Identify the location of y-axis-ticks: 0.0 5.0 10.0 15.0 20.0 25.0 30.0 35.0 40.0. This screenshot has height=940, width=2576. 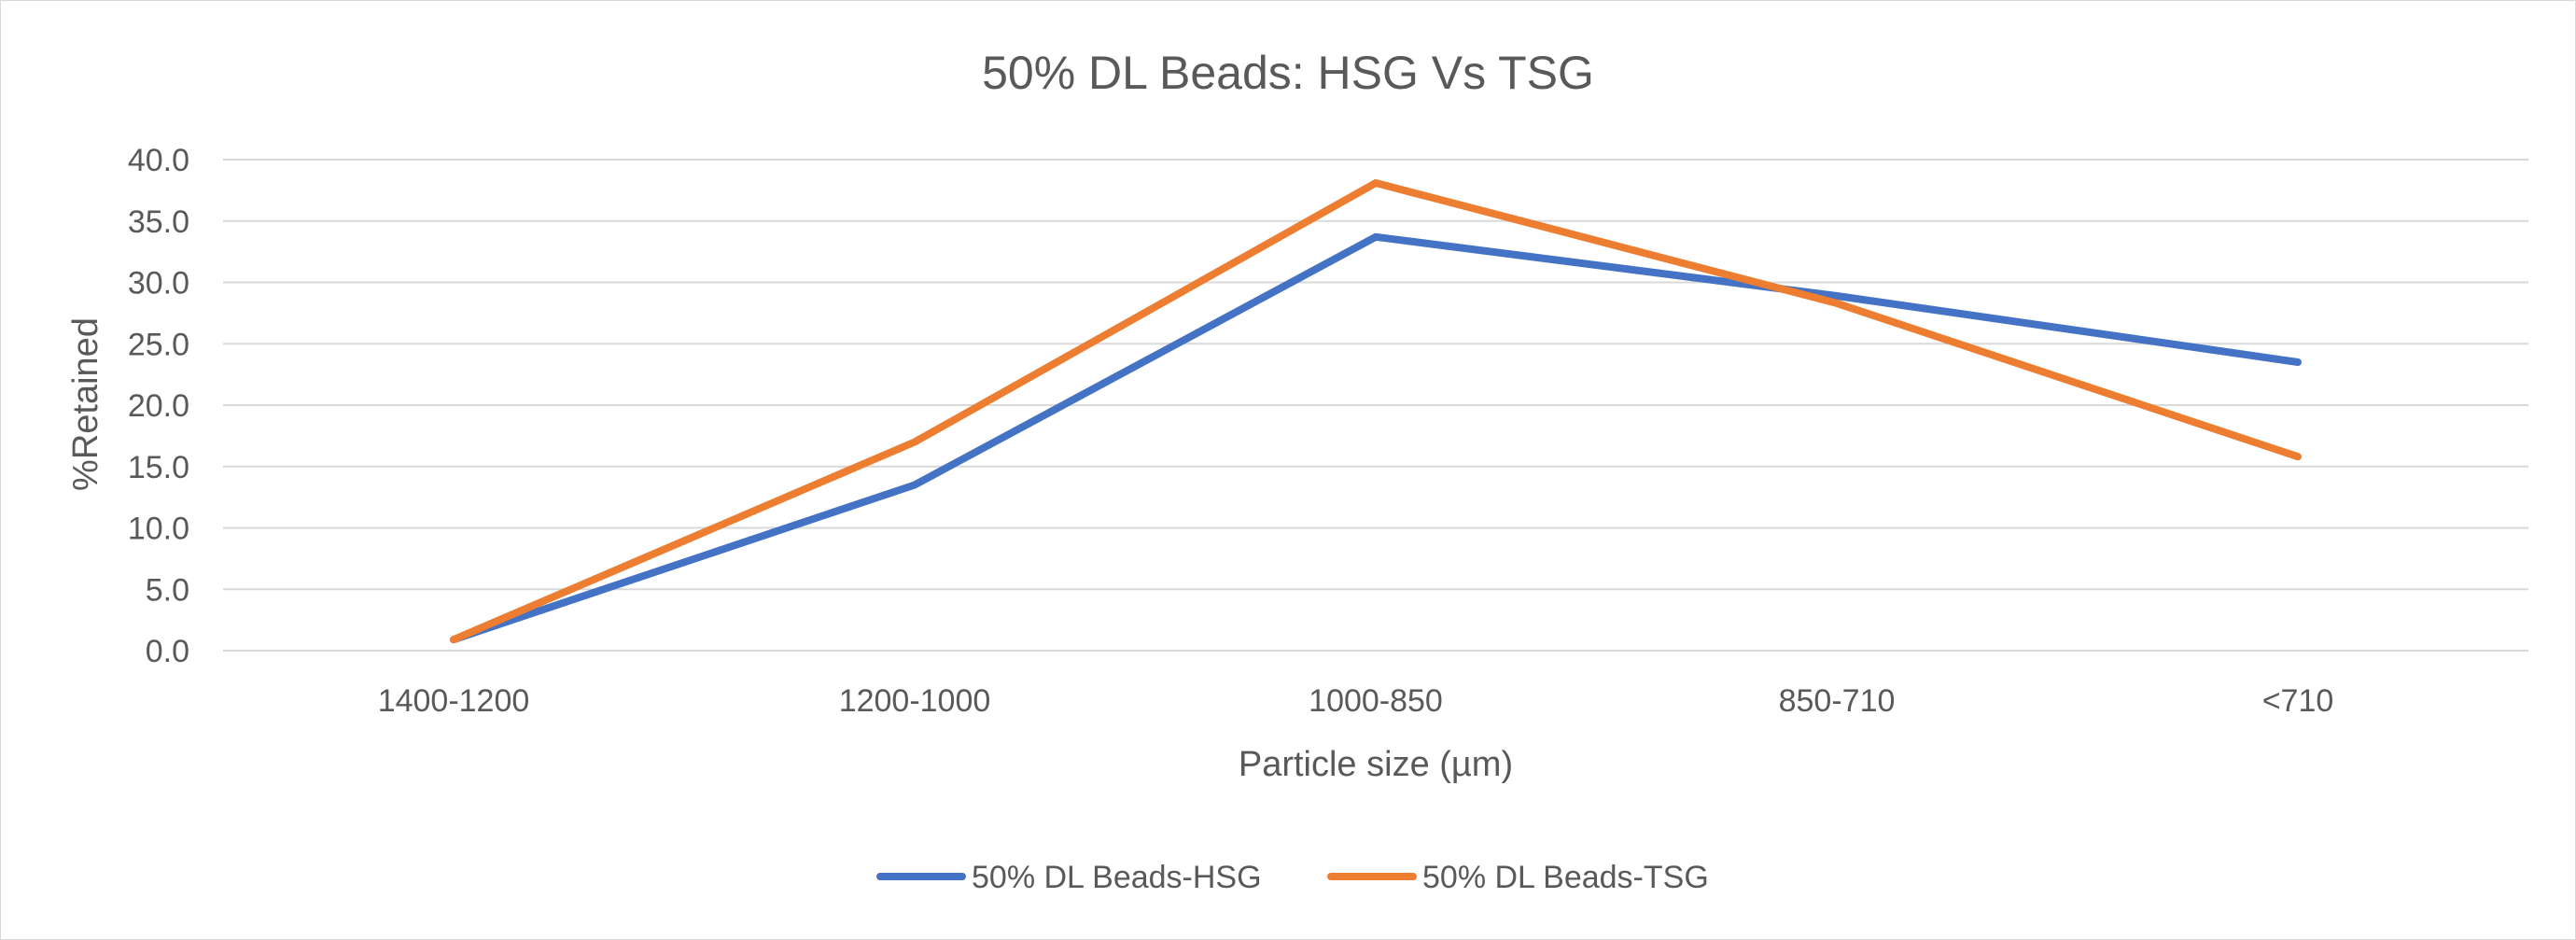
(158, 406).